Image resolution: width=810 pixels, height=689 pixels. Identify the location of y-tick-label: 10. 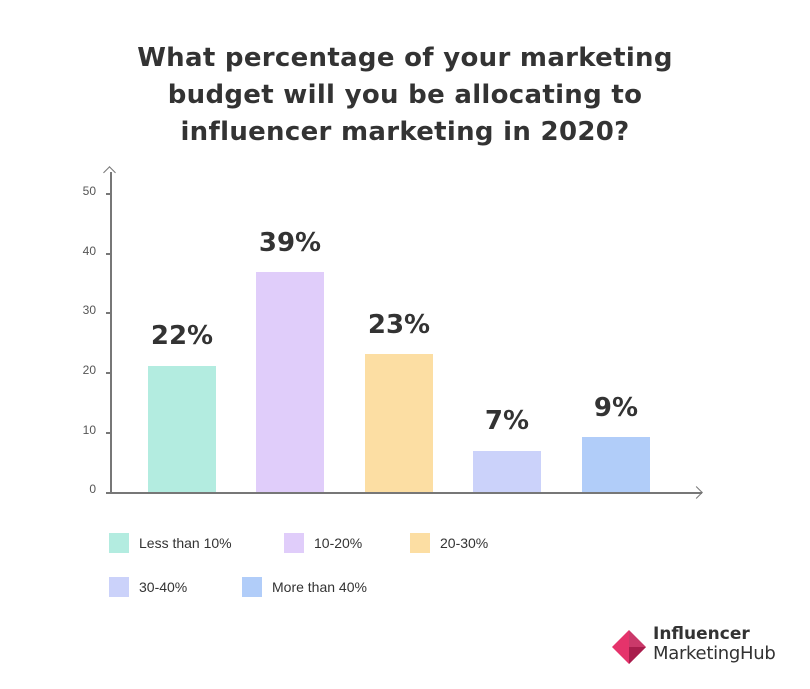
(89, 430).